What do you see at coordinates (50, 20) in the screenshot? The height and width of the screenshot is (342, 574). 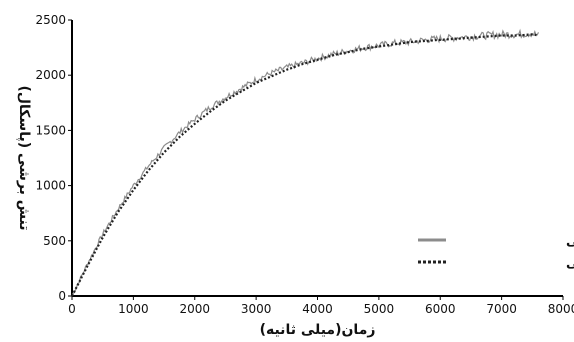 I see `y-tick-label: 2500` at bounding box center [50, 20].